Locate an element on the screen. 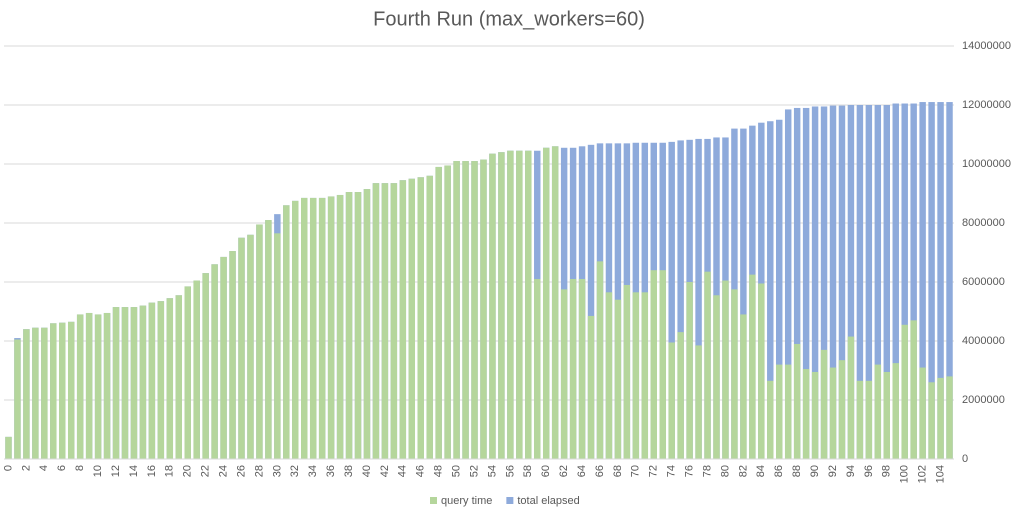 Image resolution: width=1019 pixels, height=517 pixels. x-tick-label: 18 is located at coordinates (170, 471).